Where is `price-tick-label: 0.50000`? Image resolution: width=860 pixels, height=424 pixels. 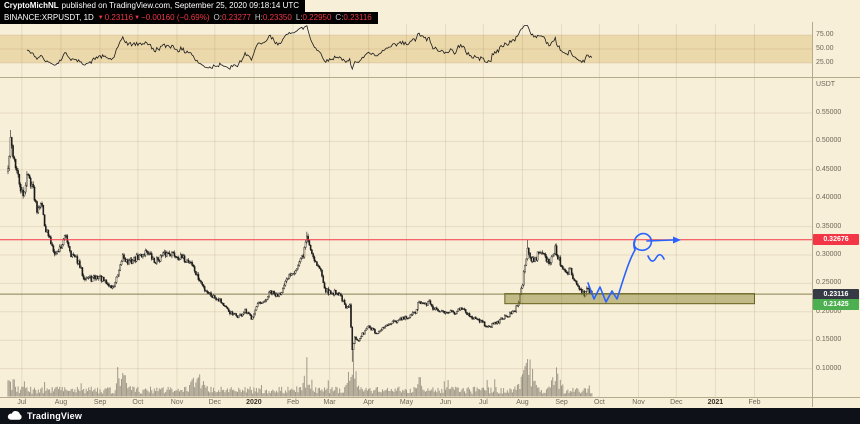
price-tick-label: 0.50000 is located at coordinates (829, 141).